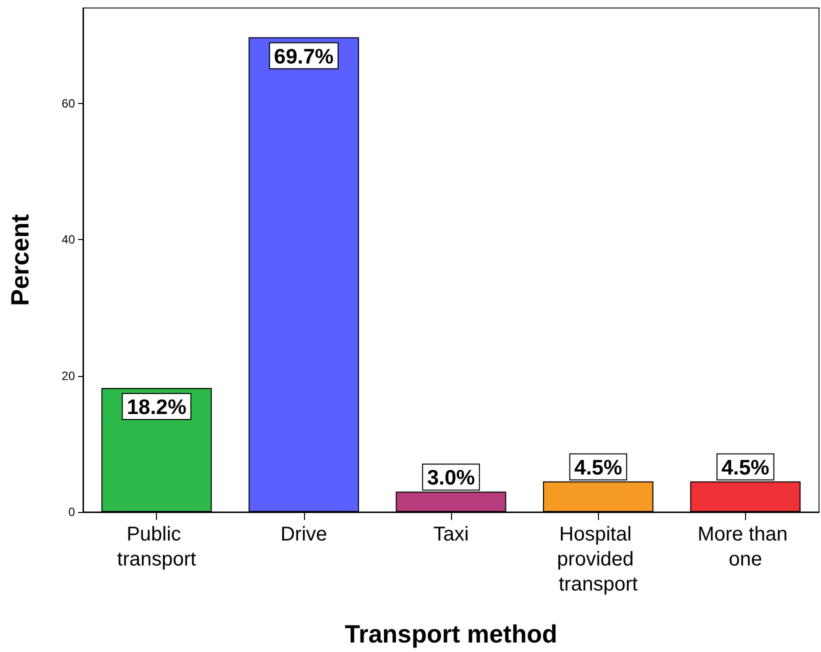 The width and height of the screenshot is (821, 652). Describe the element at coordinates (746, 547) in the screenshot. I see `x-tick-label: More than one` at that location.